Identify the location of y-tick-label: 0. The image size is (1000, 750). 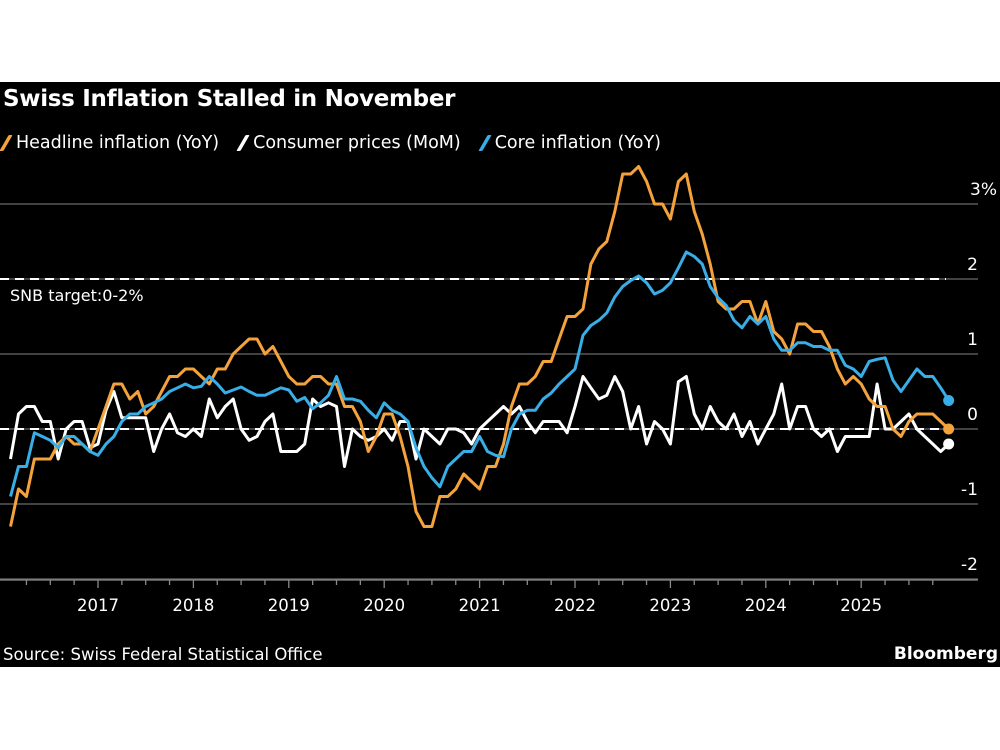
(972, 415).